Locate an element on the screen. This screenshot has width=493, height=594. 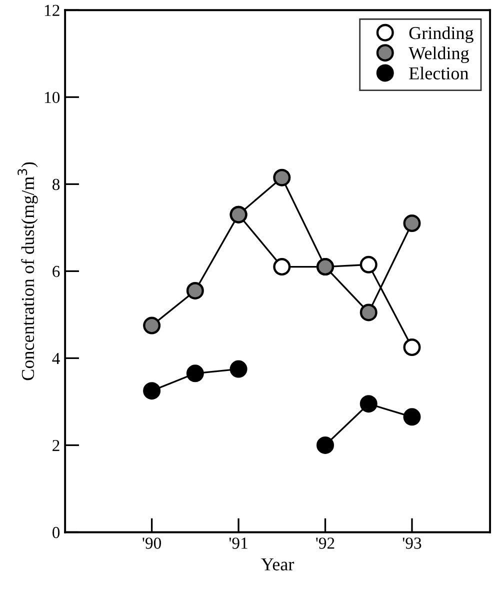
y-tick-label: 10 is located at coordinates (52, 98).